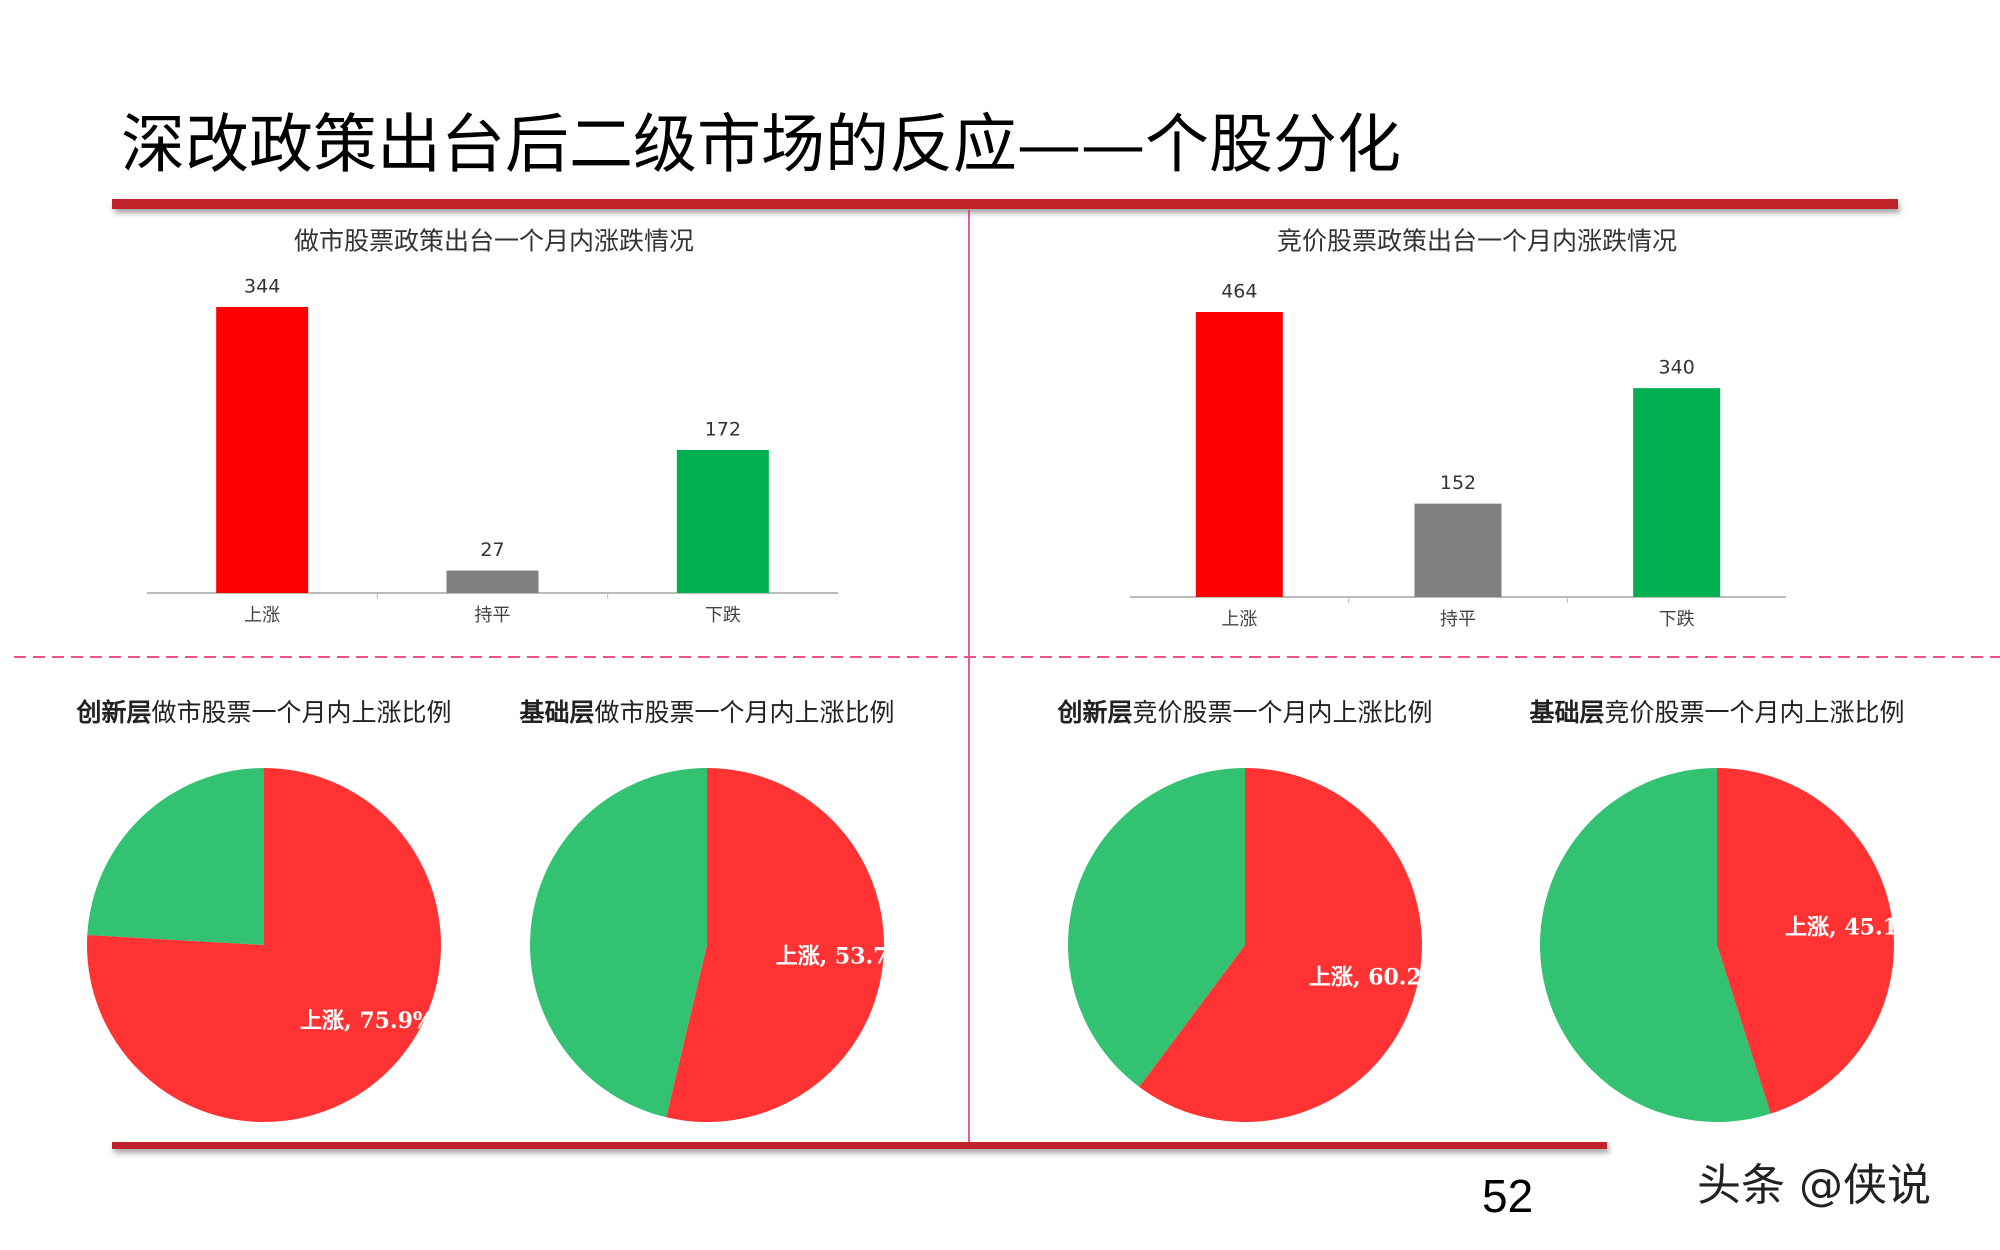 The height and width of the screenshot is (1250, 2000). Describe the element at coordinates (1376, 977) in the screenshot. I see `data-label: 上涨, 60.2%` at that location.